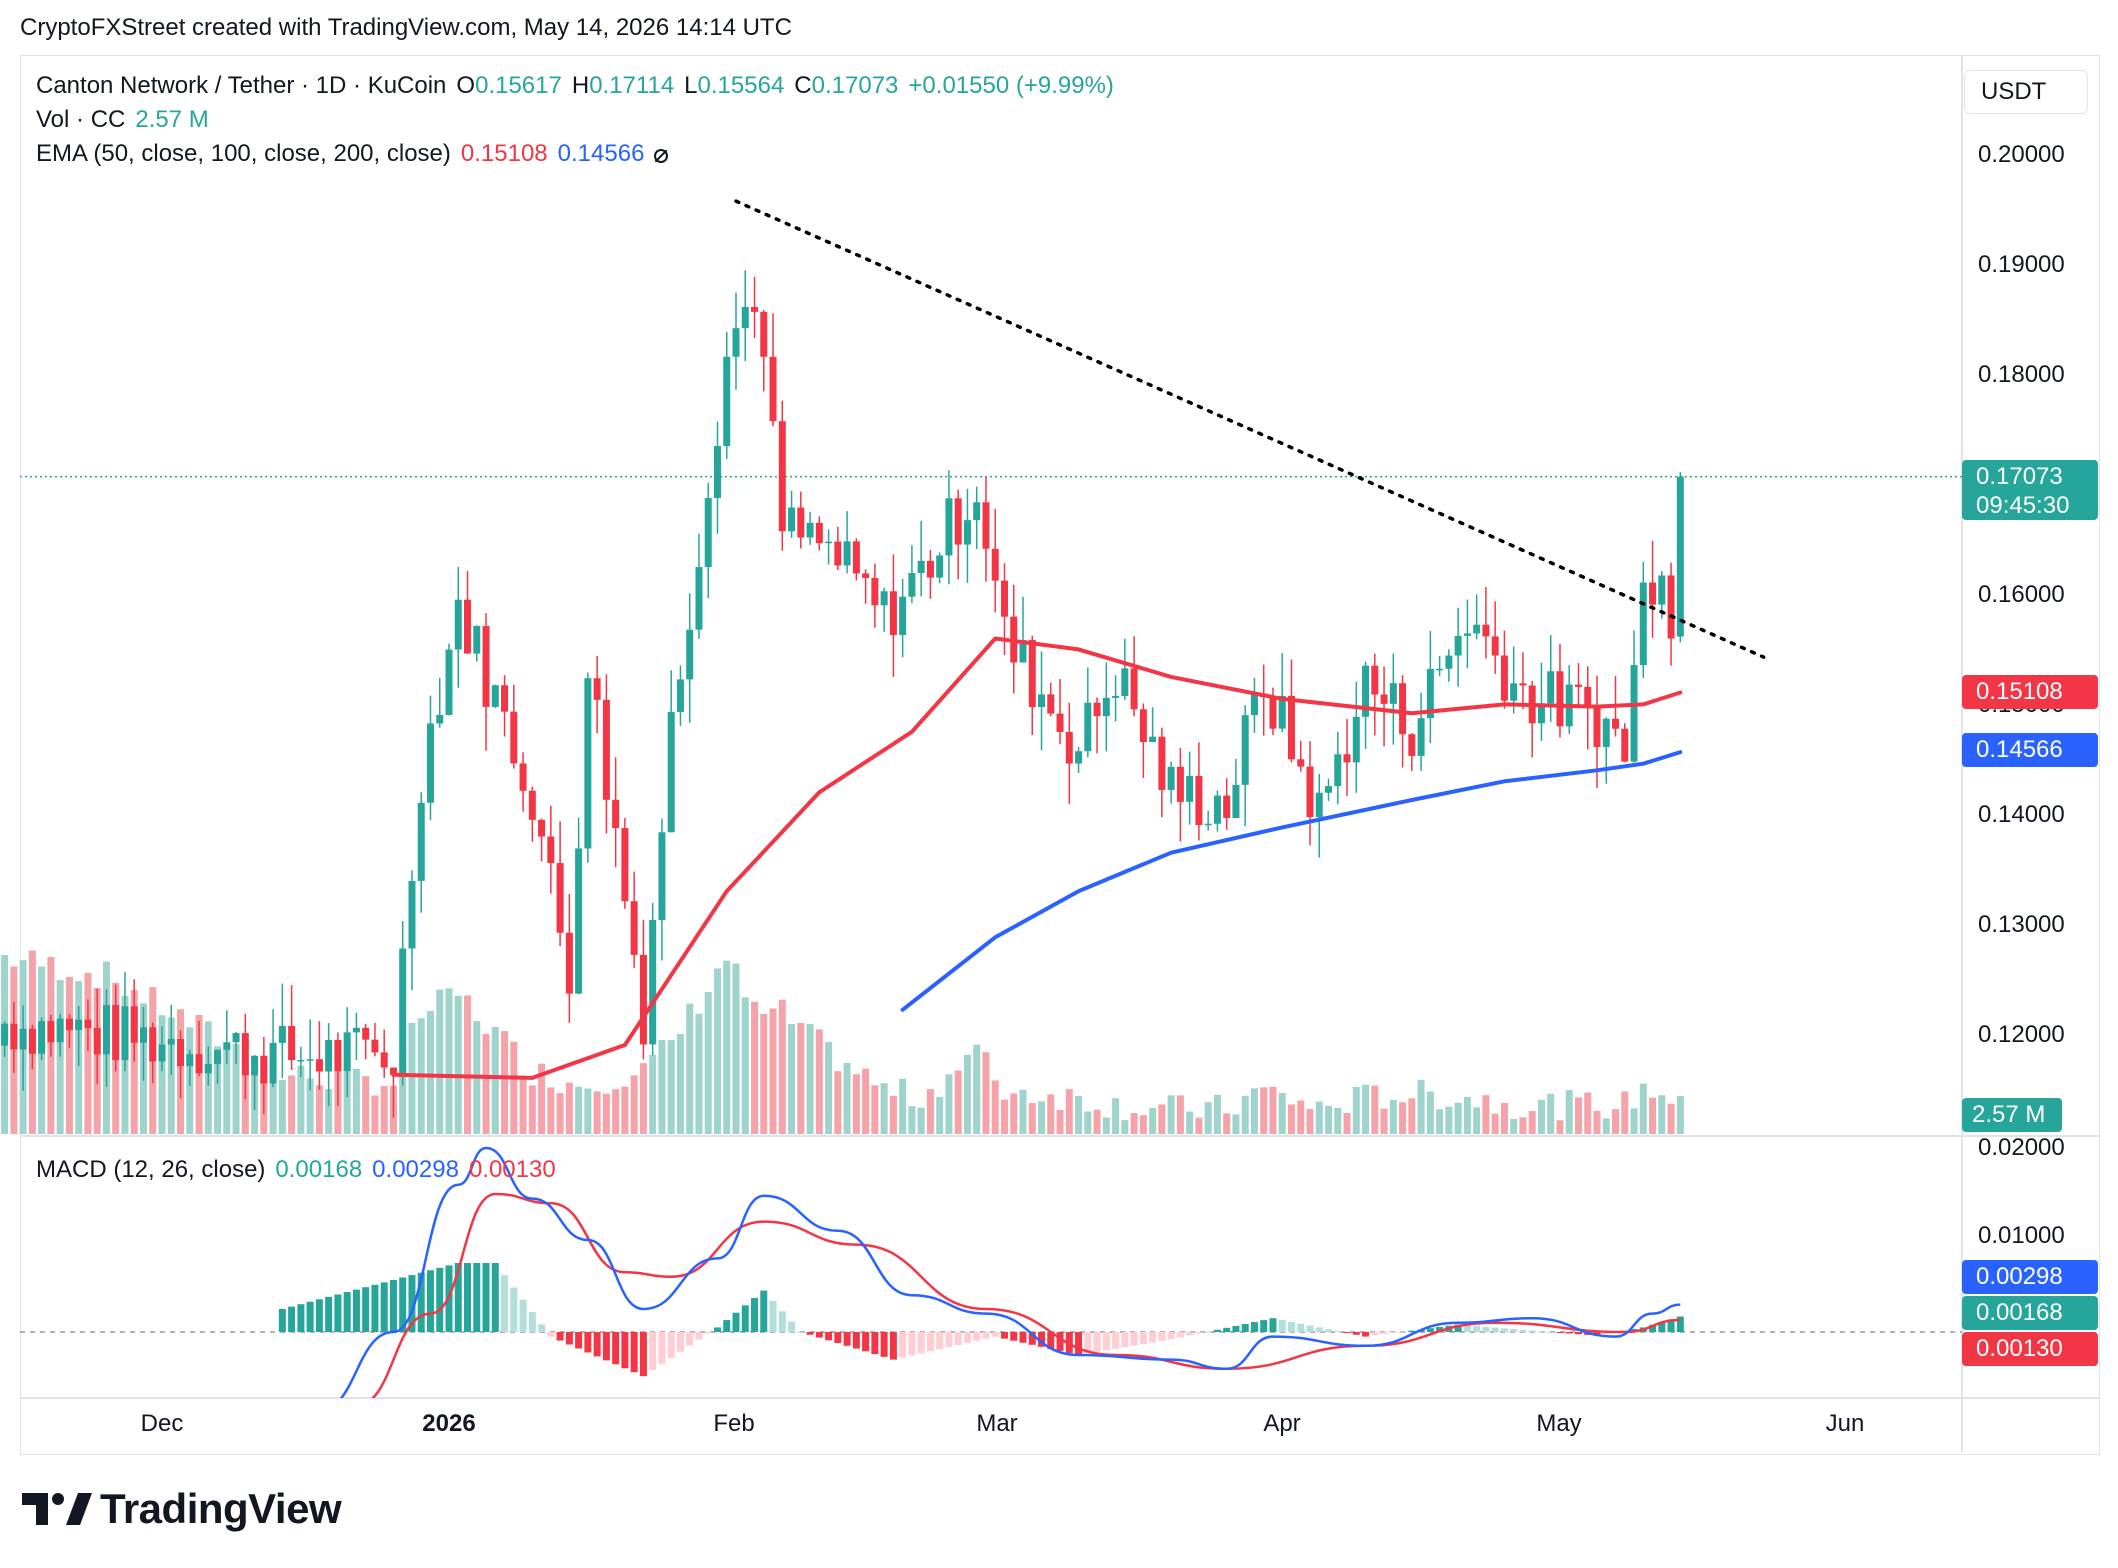  What do you see at coordinates (2026, 92) in the screenshot?
I see `currency-unit-button: USDT` at bounding box center [2026, 92].